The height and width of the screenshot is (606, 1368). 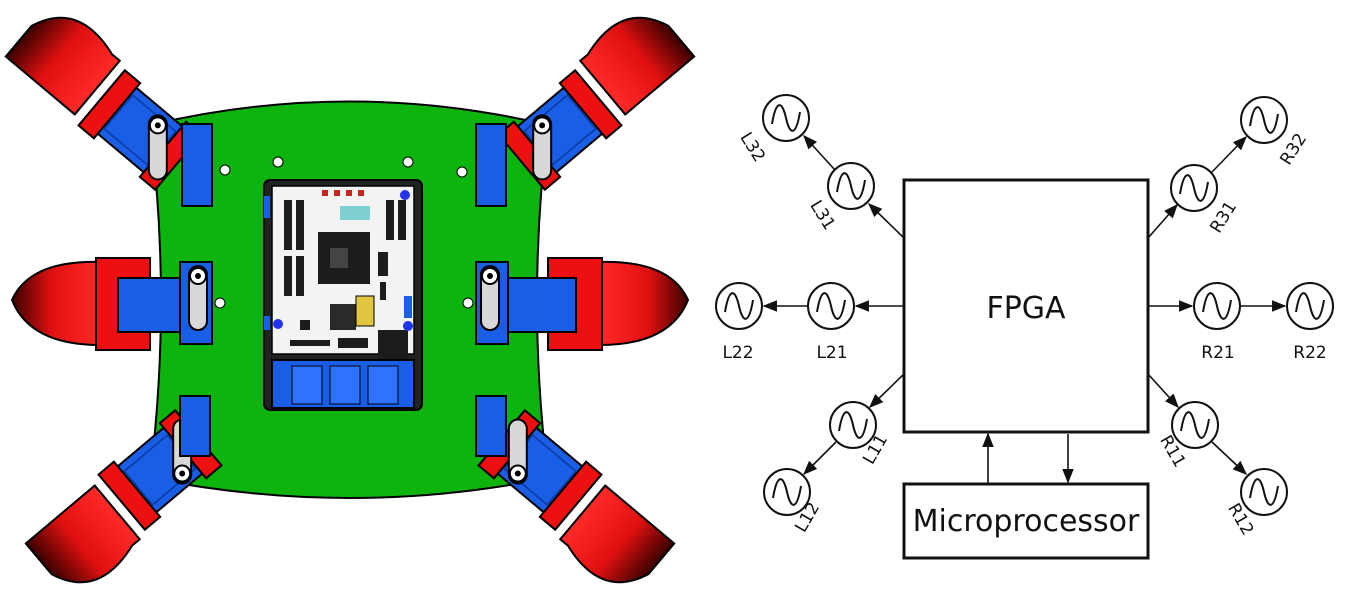 I want to click on servo-front-left-mount, so click(x=197, y=165).